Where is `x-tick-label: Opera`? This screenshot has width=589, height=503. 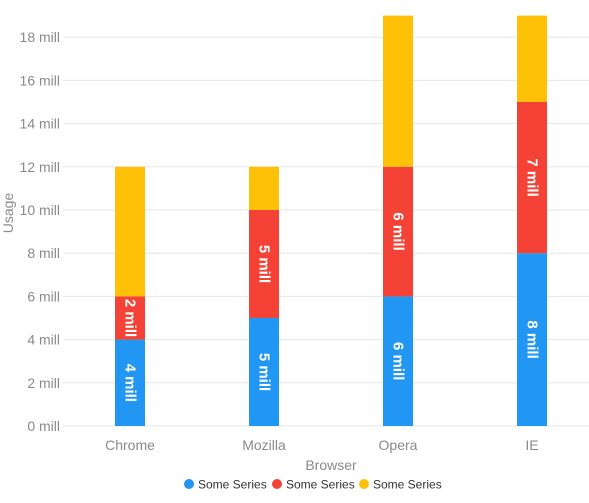 x-tick-label: Opera is located at coordinates (398, 445).